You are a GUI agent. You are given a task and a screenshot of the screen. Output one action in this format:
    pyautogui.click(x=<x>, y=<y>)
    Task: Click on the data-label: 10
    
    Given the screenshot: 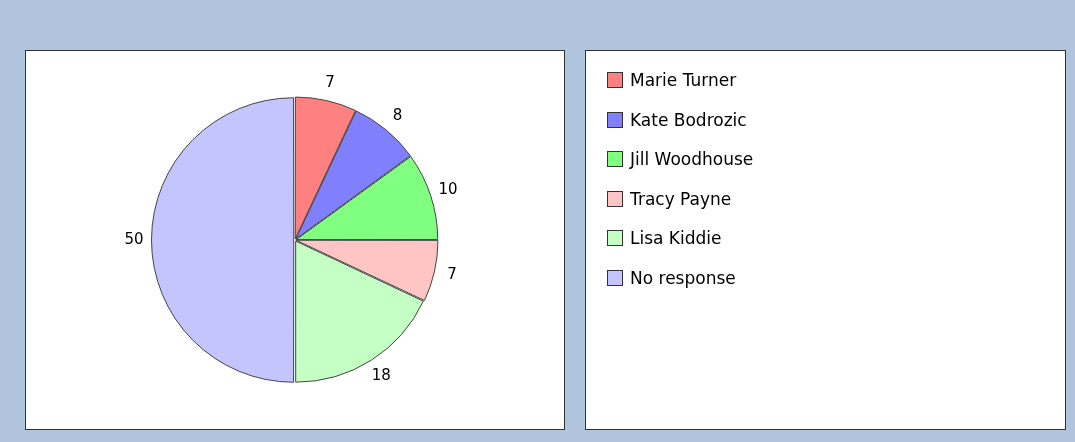 What is the action you would take?
    pyautogui.click(x=448, y=189)
    